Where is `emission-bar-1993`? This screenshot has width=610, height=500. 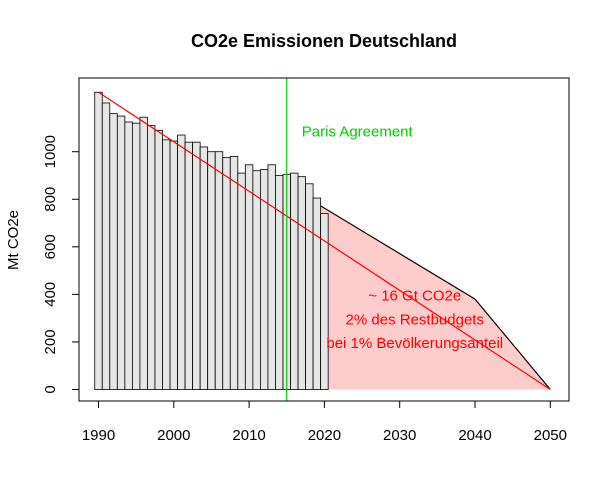
emission-bar-1993 is located at coordinates (121, 252).